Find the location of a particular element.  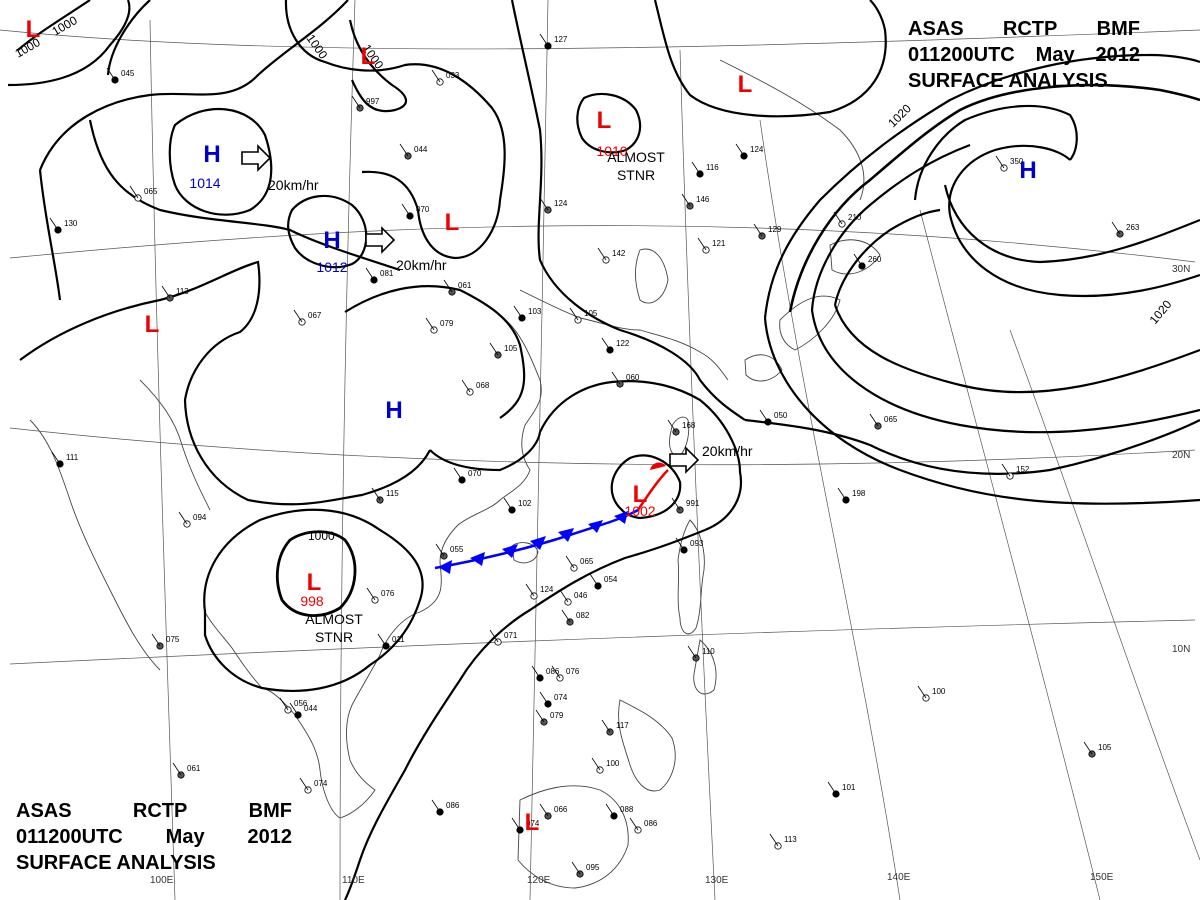

latitude-label: 30N is located at coordinates (1181, 269).